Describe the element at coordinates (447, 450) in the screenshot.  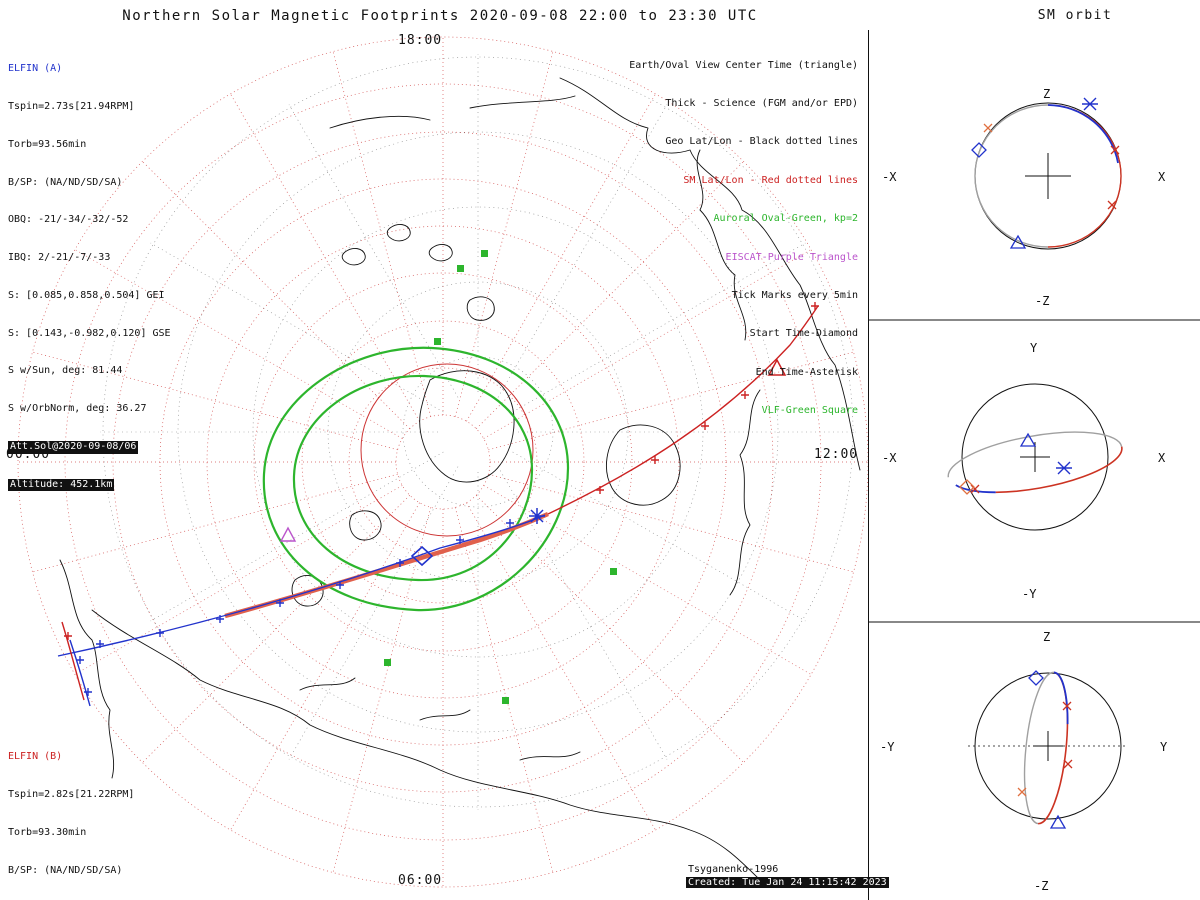
I see `sm-80deg-circle` at that location.